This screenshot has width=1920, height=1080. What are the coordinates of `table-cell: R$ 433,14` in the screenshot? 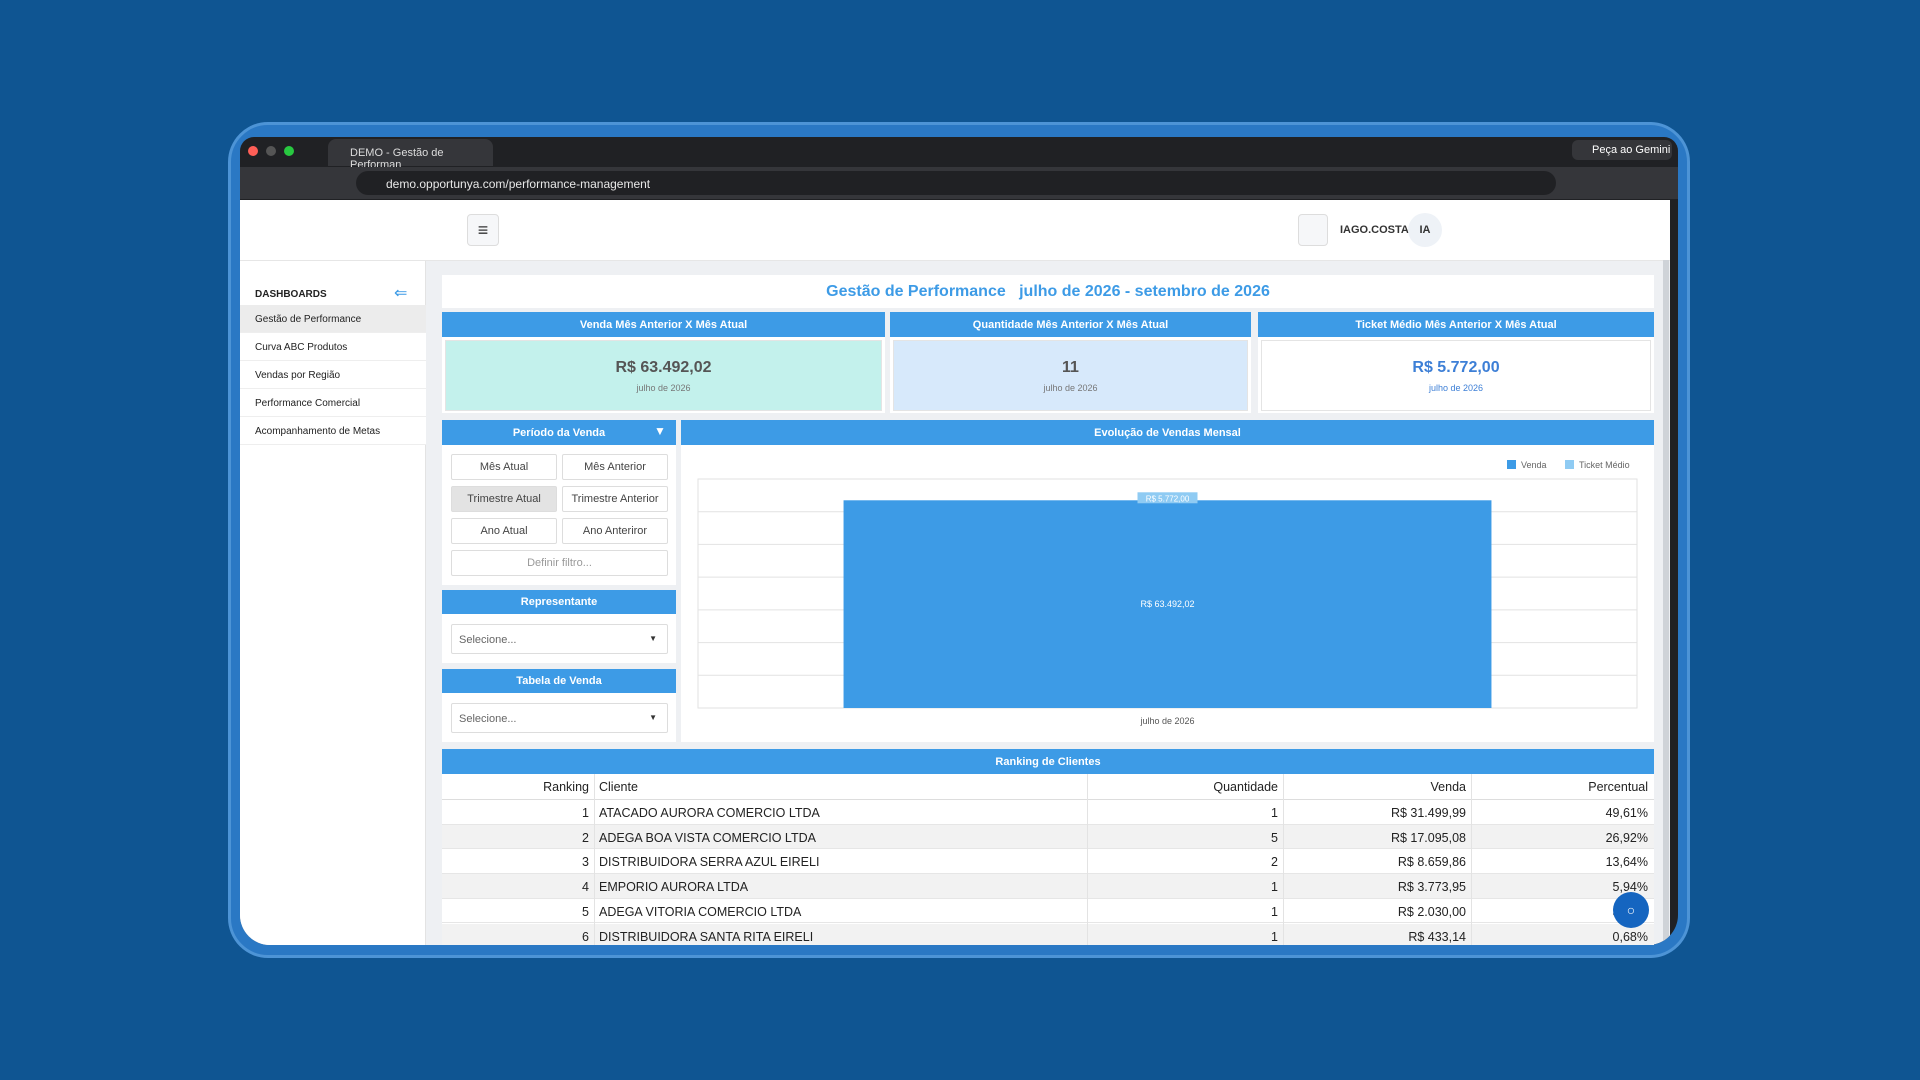 It's located at (1437, 936).